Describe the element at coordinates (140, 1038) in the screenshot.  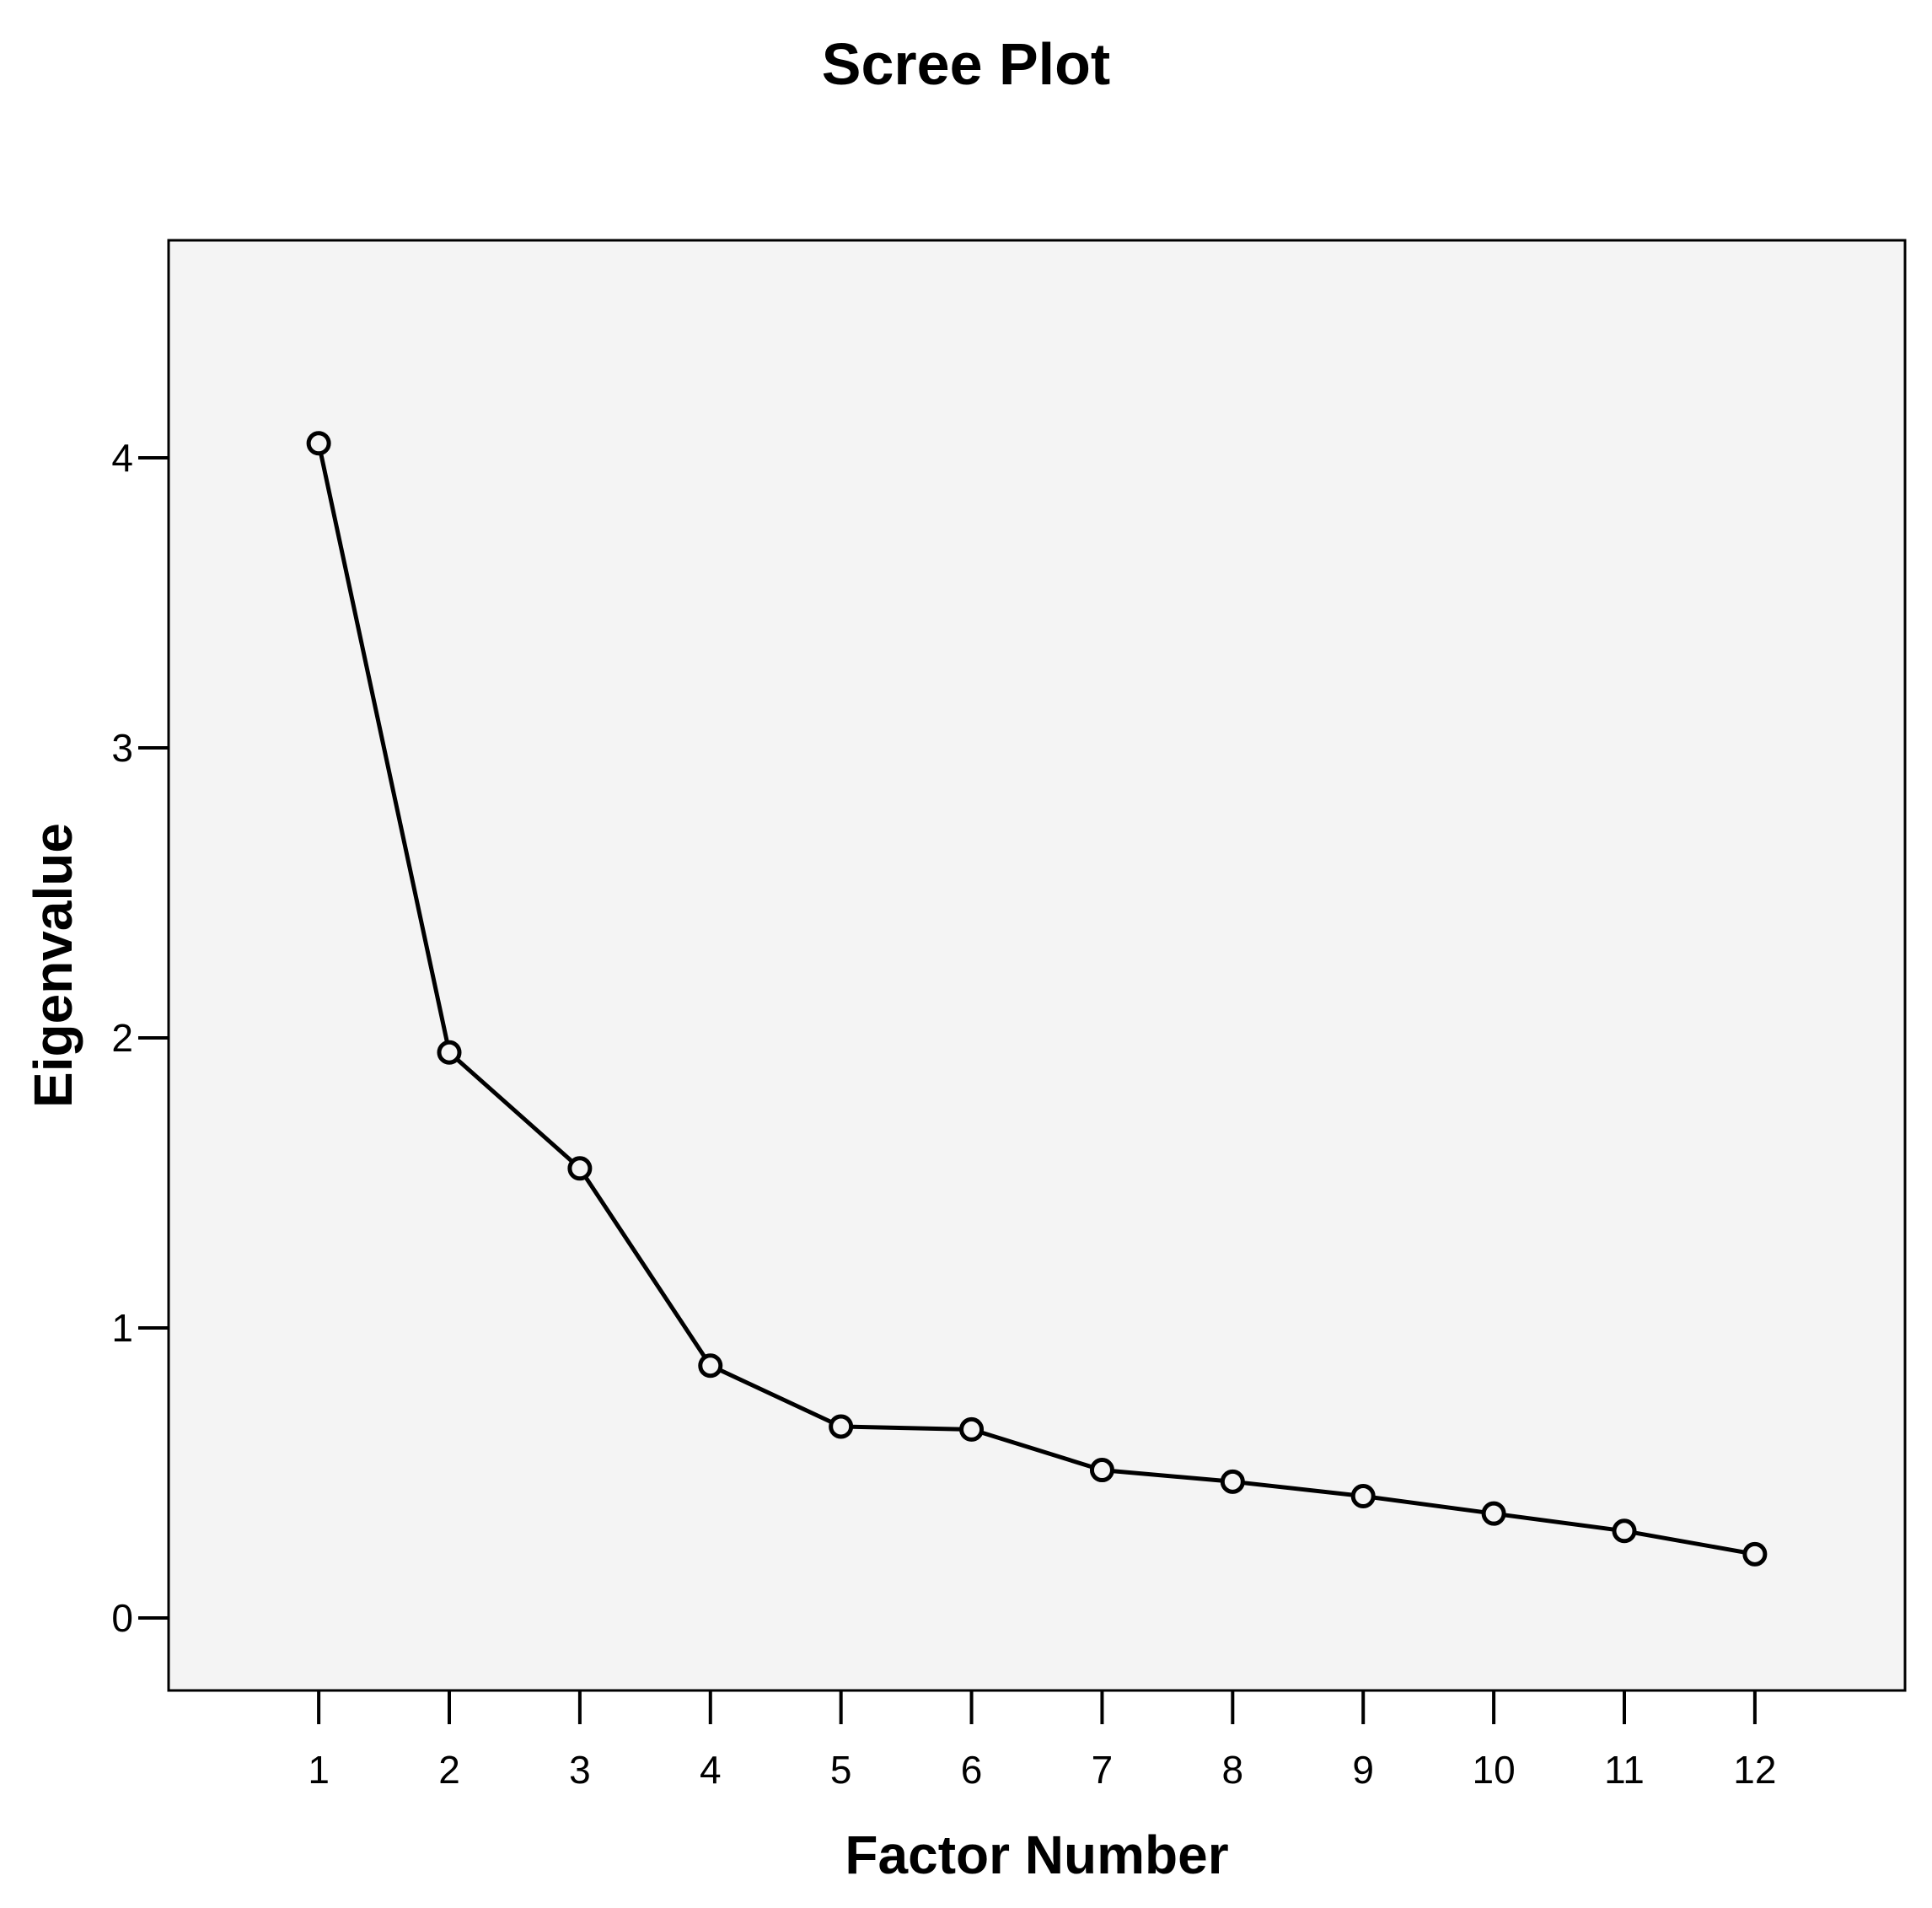
I see `y-axis: 0 1 2 3 4` at that location.